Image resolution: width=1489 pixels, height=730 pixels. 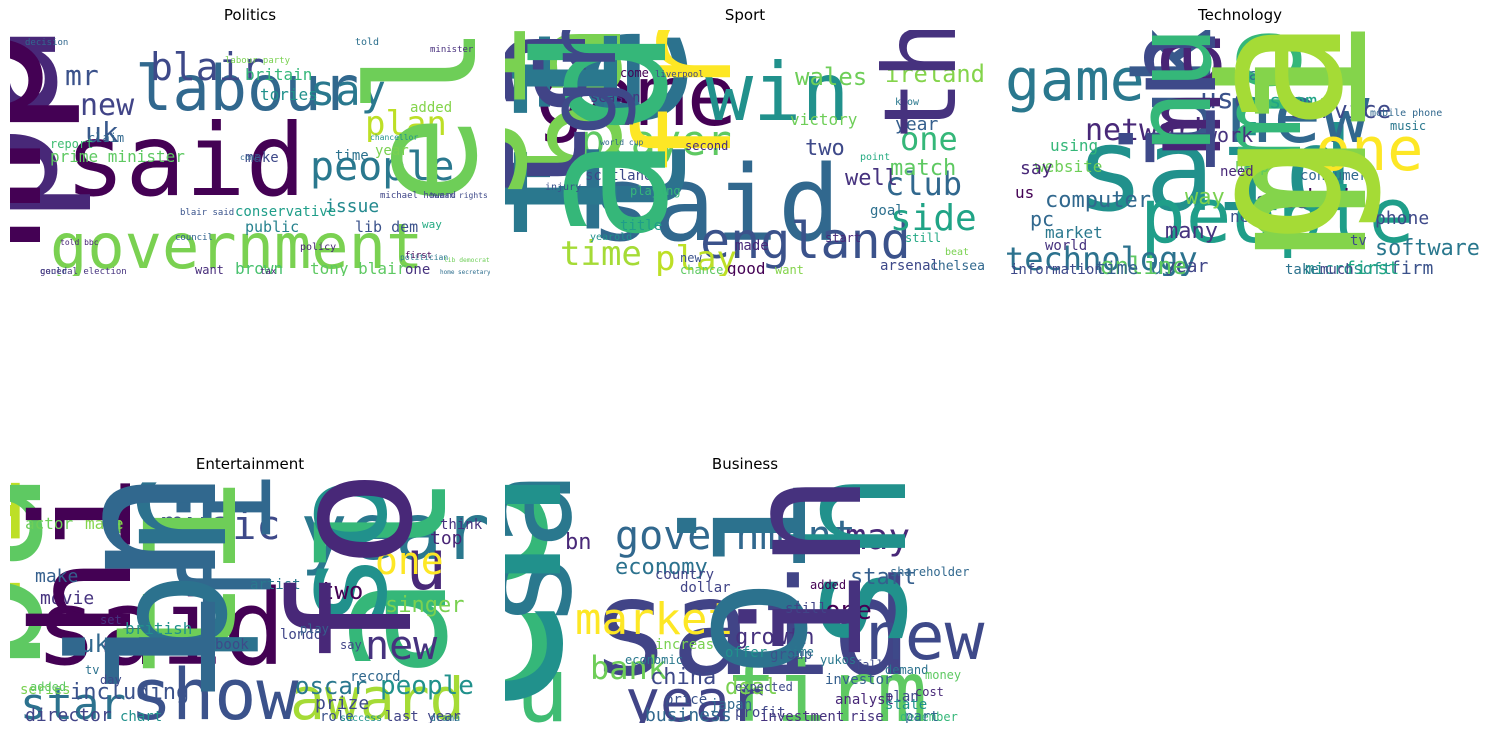 I want to click on wordcloud-word-technology-12: device, so click(x=1339, y=198).